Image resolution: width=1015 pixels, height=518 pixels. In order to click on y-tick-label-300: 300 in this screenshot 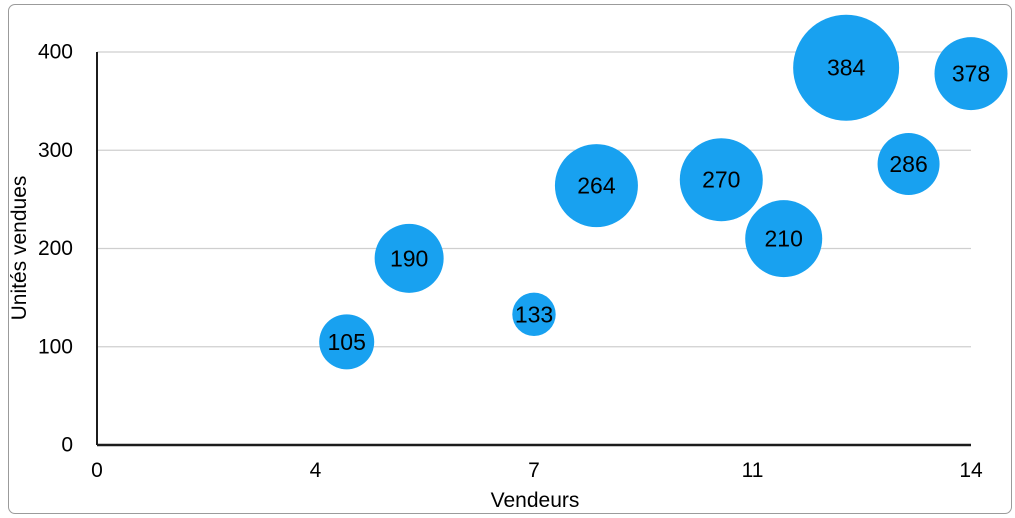, I will do `click(55, 150)`.